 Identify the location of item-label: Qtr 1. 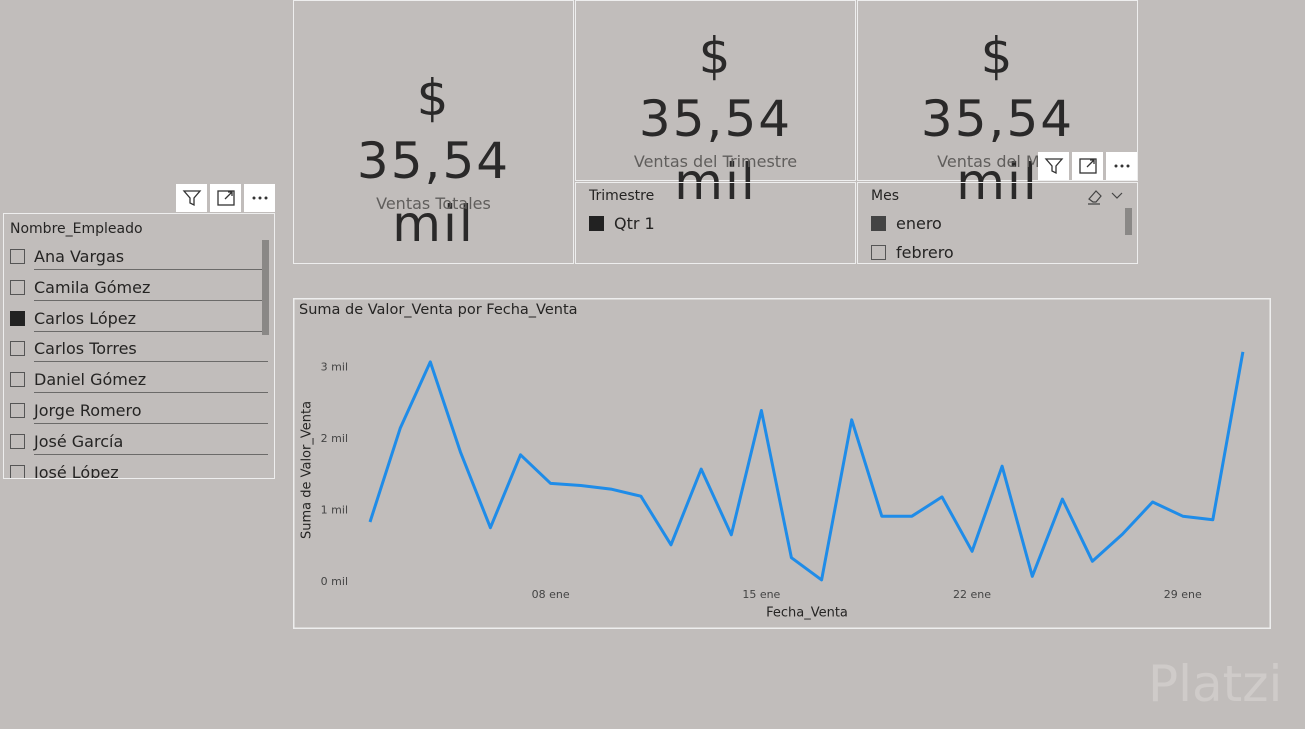
(634, 223).